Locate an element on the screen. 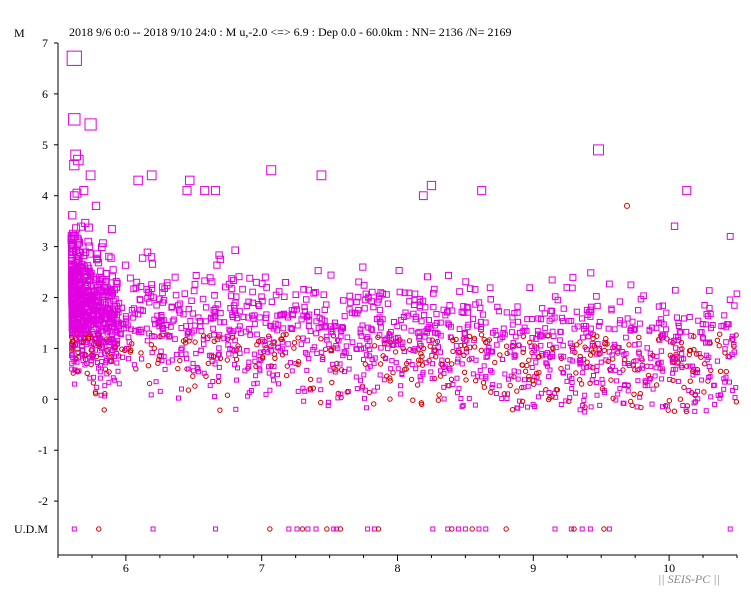  udm-label: U.D.M is located at coordinates (31, 529).